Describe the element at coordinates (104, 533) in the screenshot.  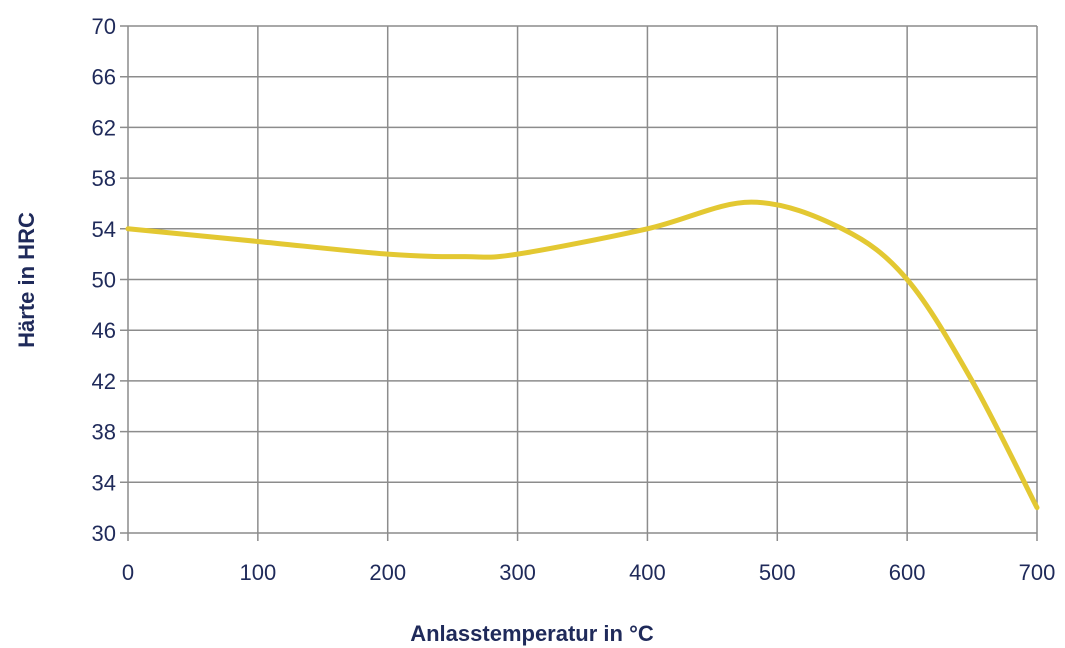
I see `y-tick-label: 30` at that location.